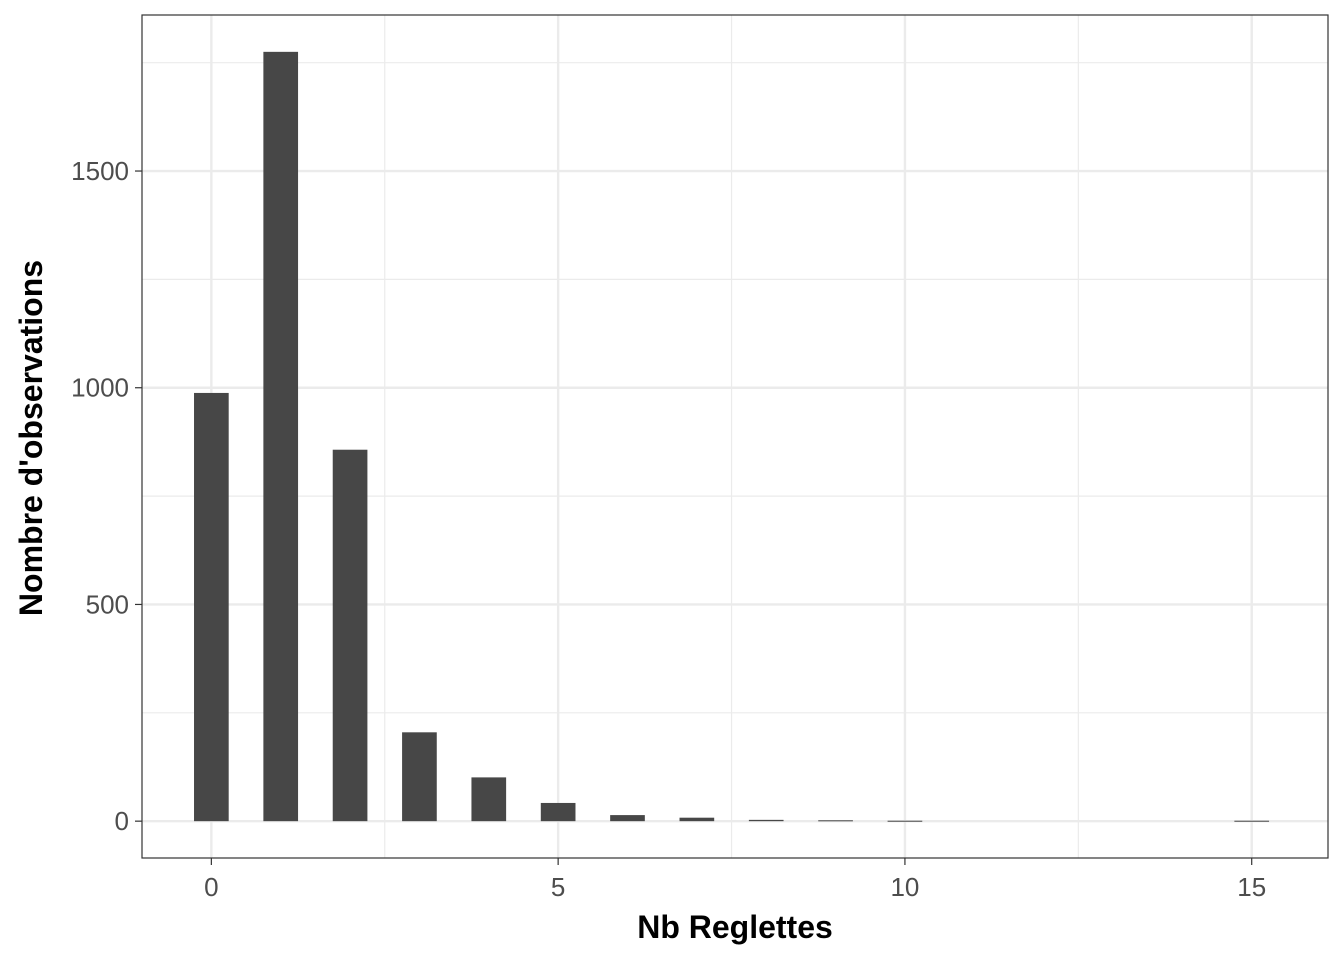 The width and height of the screenshot is (1344, 960). What do you see at coordinates (100, 388) in the screenshot?
I see `y-tick-label: 1000` at bounding box center [100, 388].